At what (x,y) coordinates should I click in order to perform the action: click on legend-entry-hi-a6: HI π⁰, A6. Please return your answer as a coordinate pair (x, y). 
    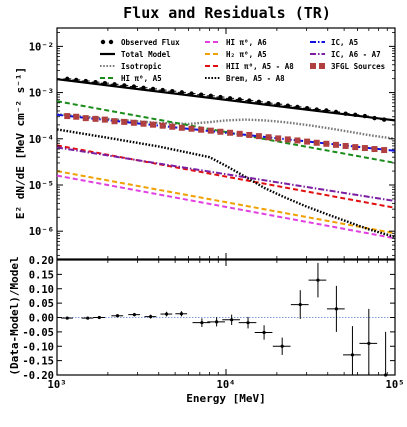
    Looking at the image, I should click on (246, 42).